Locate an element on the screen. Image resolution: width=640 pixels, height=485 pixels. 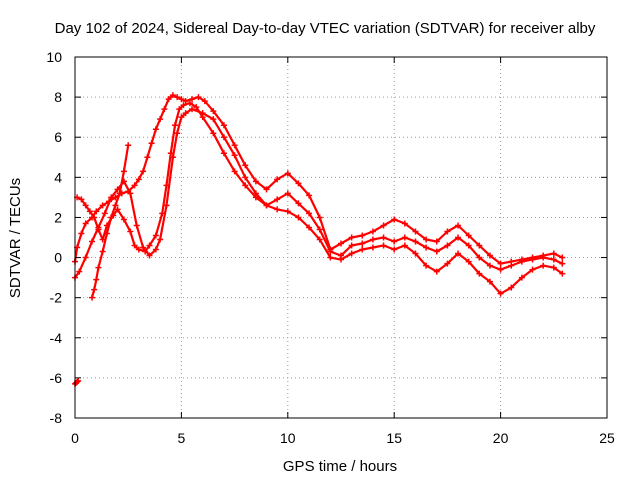
y-tick-label: -6 is located at coordinates (56, 378).